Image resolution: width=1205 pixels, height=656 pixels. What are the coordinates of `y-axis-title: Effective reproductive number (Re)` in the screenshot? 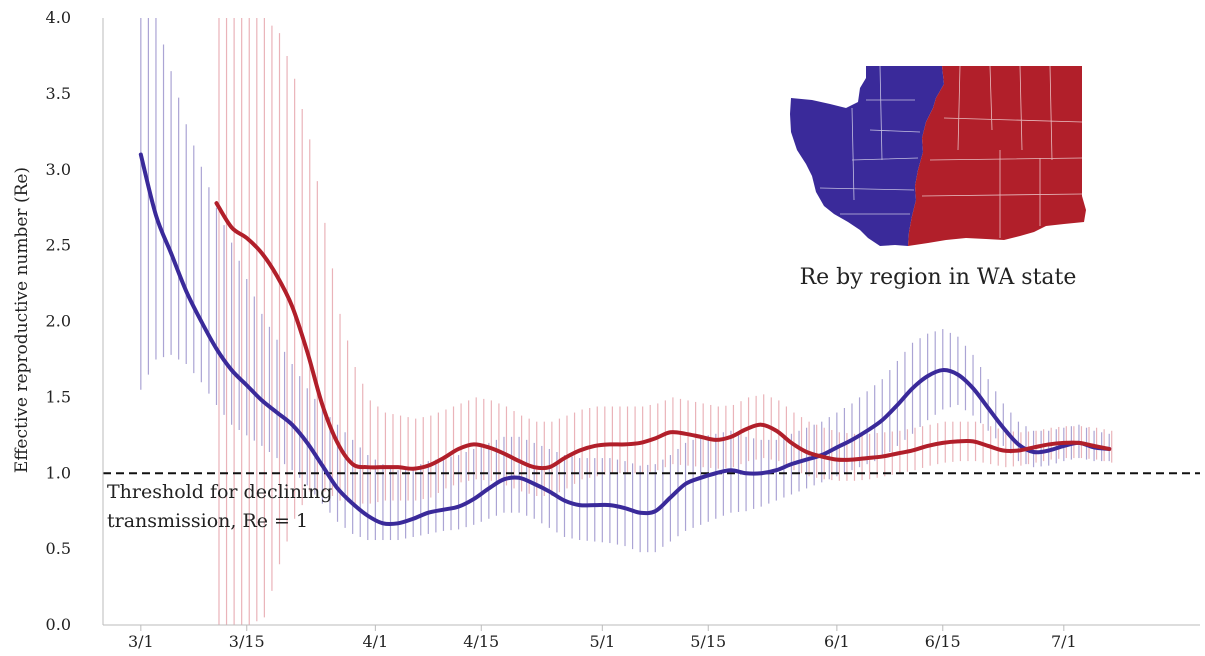 It's located at (22, 320).